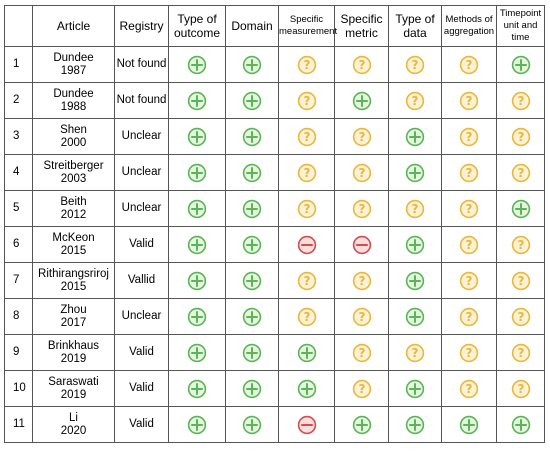 This screenshot has width=550, height=452. What do you see at coordinates (73, 280) in the screenshot?
I see `article-cell: Rithirangsriroj 2015` at bounding box center [73, 280].